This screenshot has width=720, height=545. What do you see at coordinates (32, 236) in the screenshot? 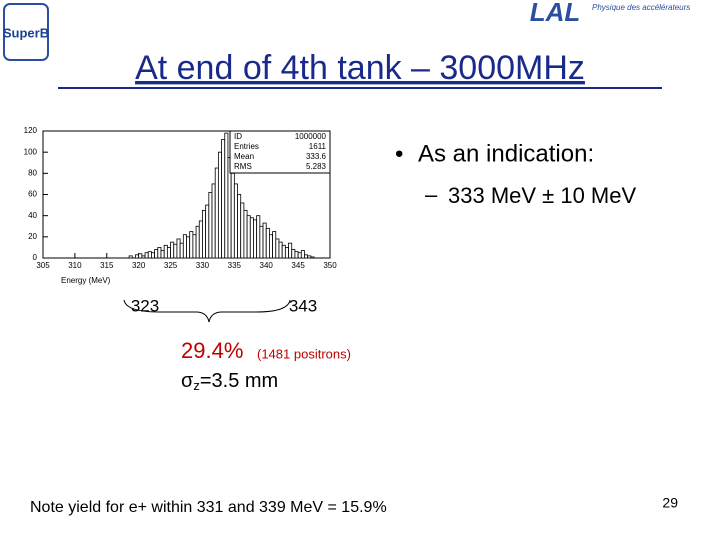
I see `y-tick-label: 20` at bounding box center [32, 236].